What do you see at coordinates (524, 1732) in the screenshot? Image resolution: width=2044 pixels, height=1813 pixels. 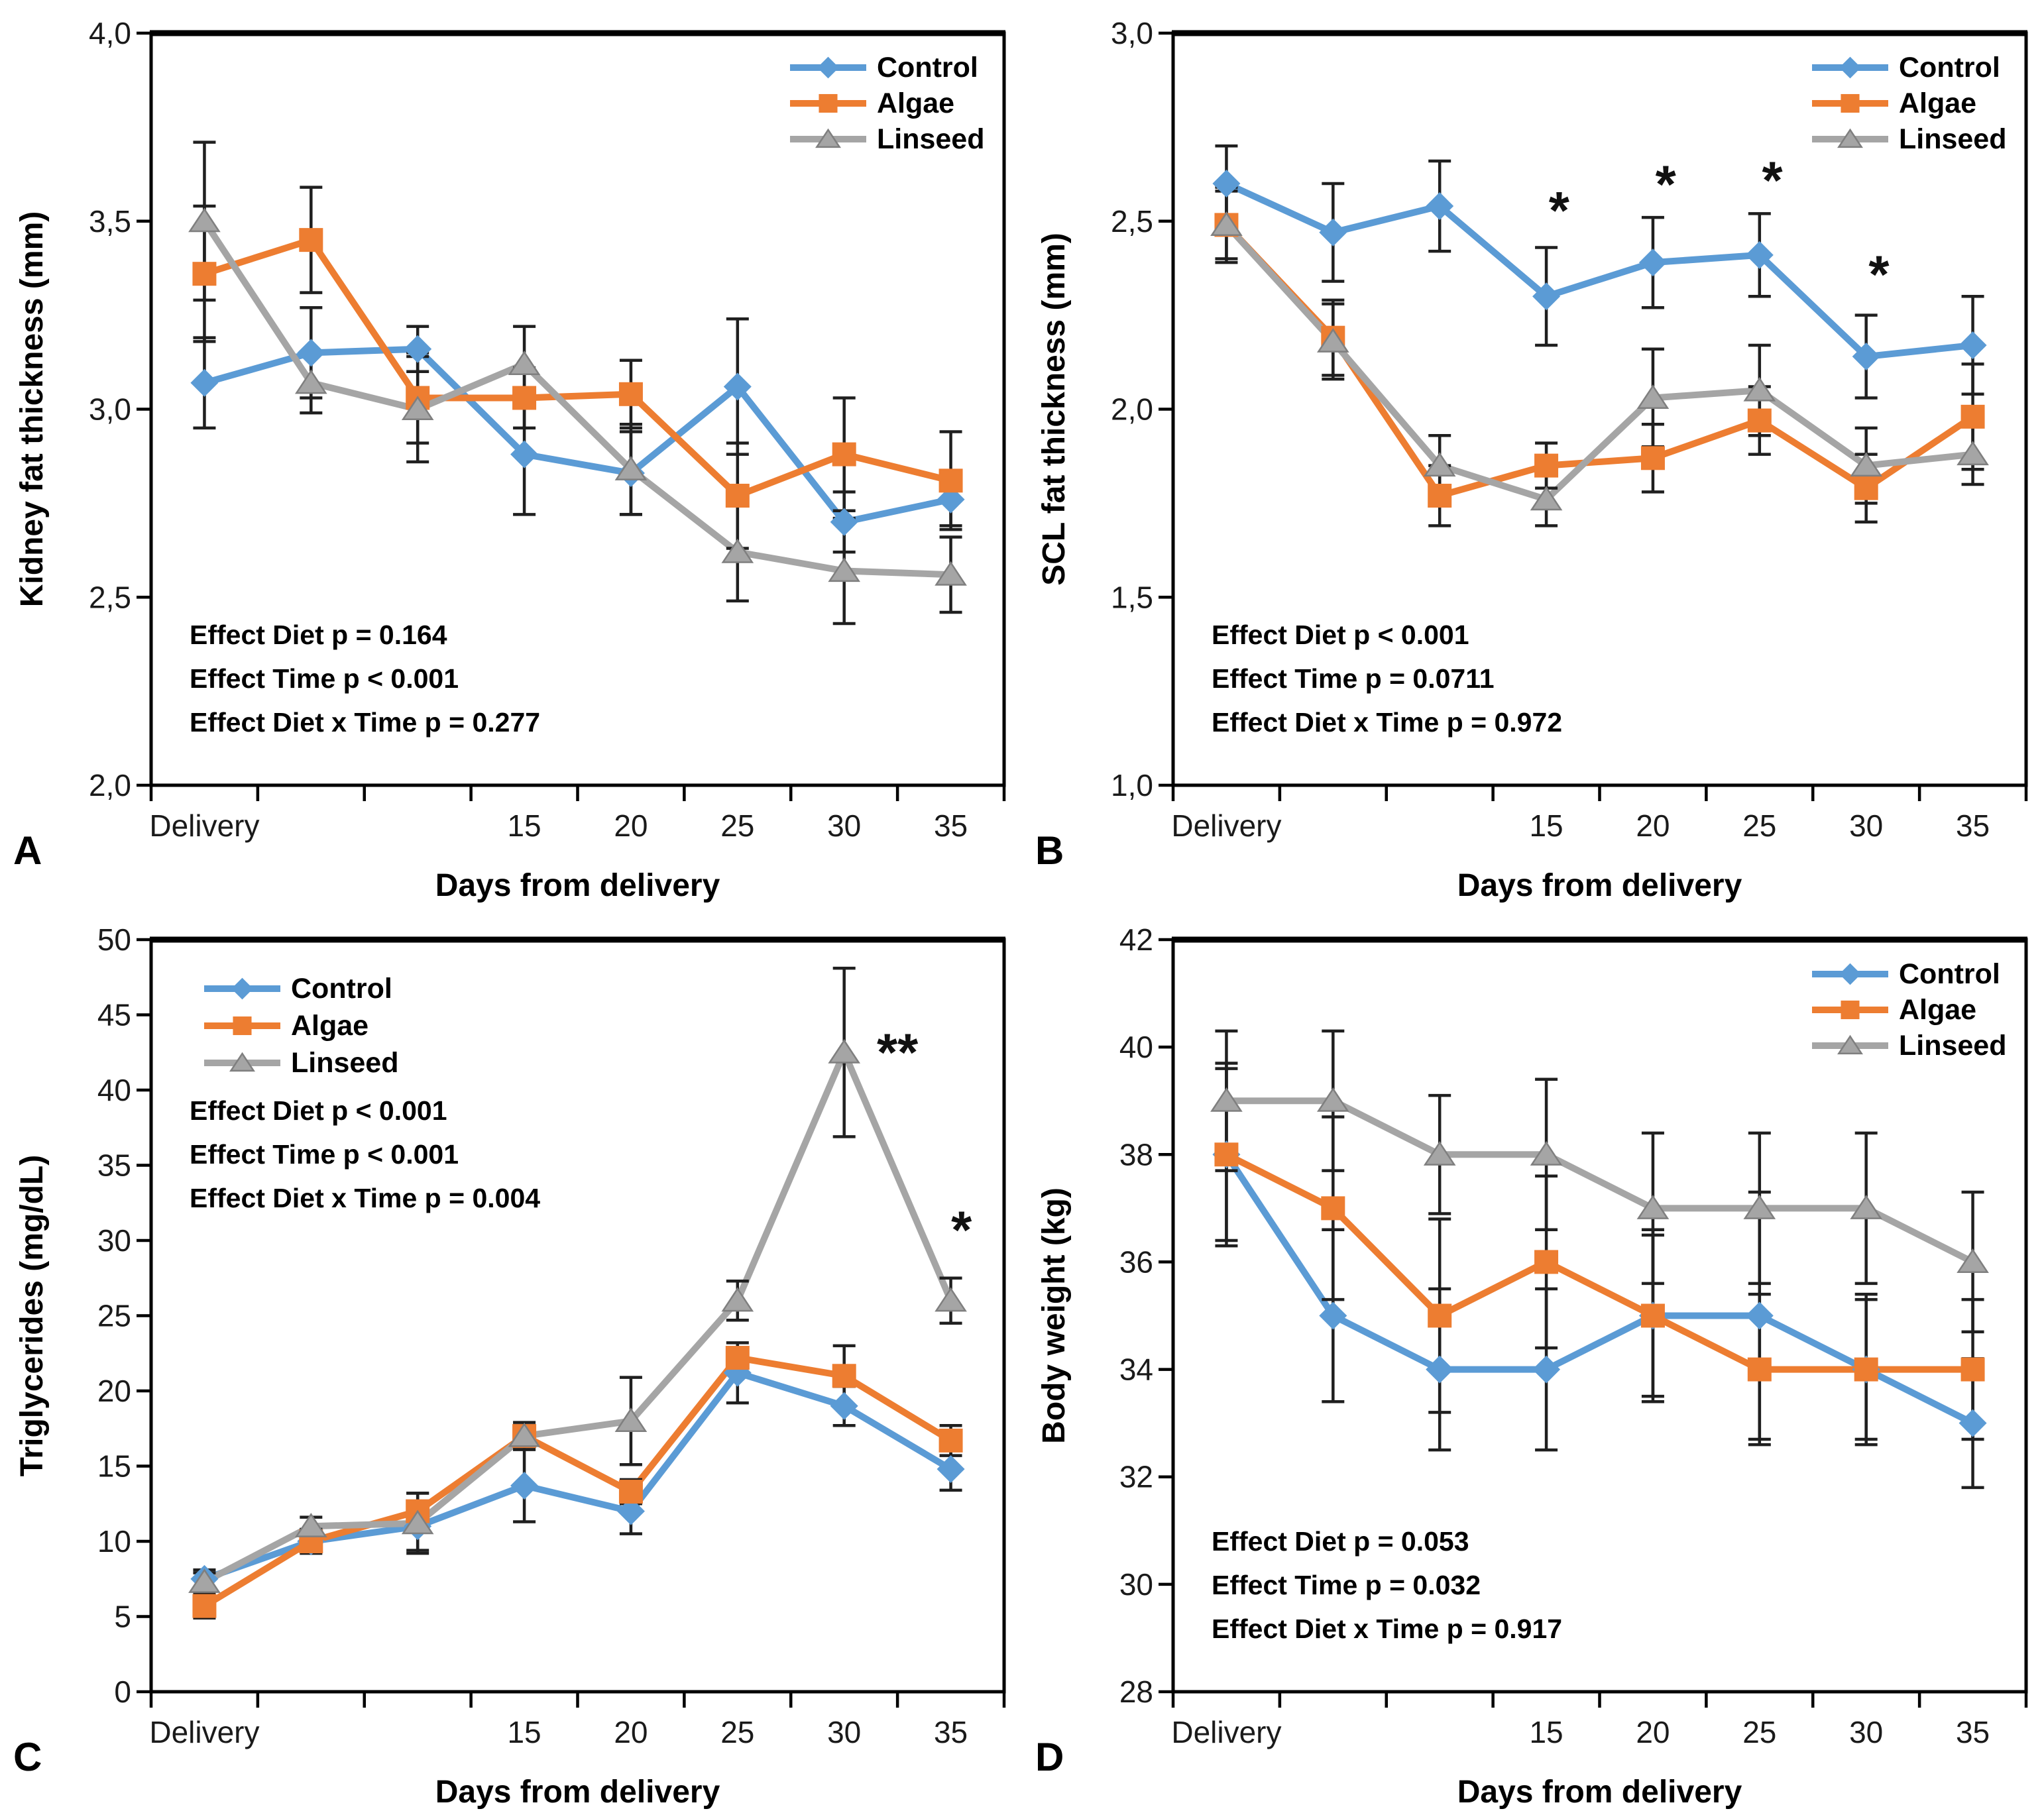 I see `x-tick-label: 15` at bounding box center [524, 1732].